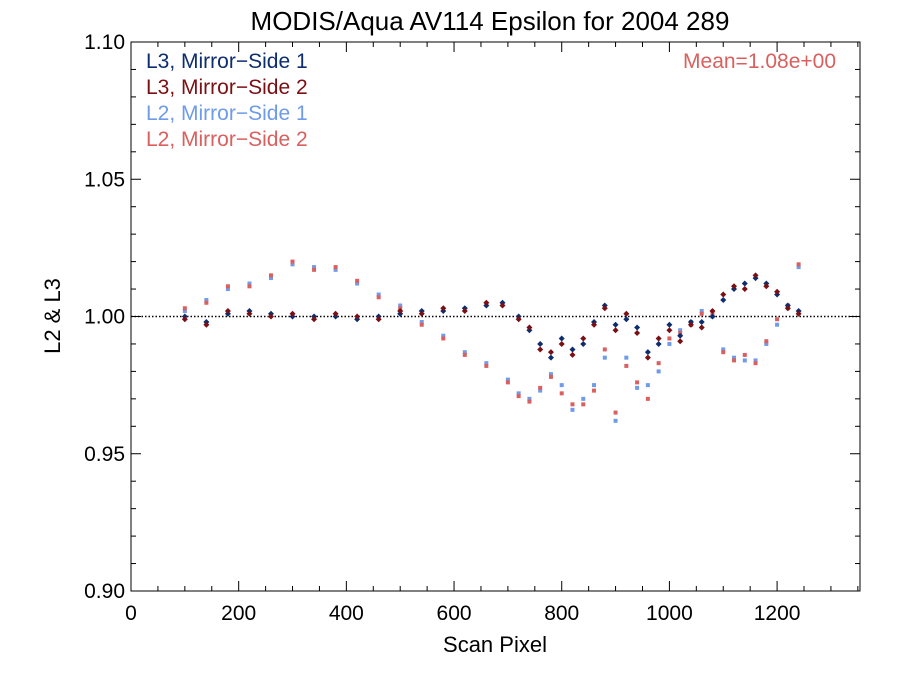 This screenshot has width=900, height=675. Describe the element at coordinates (490, 21) in the screenshot. I see `chart-title: MODIS/Aqua AV114 Epsilon for 2004 289` at that location.